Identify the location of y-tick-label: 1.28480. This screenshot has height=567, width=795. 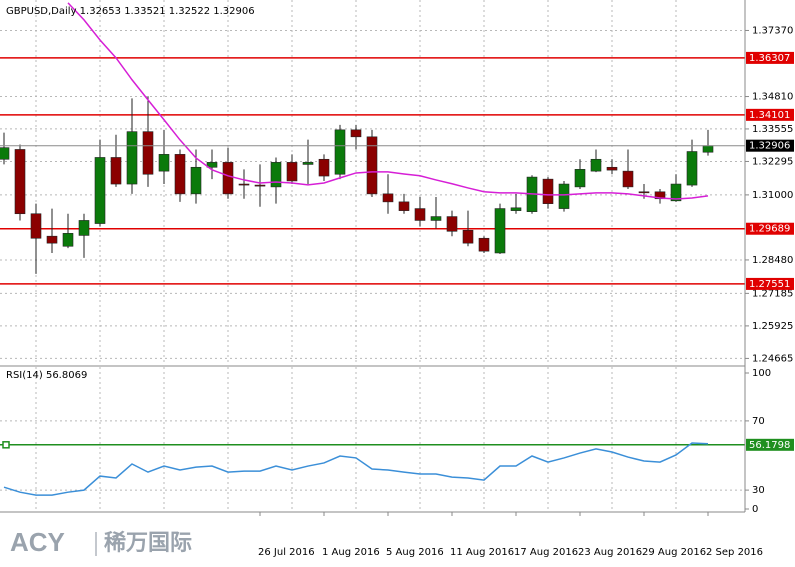
(772, 260).